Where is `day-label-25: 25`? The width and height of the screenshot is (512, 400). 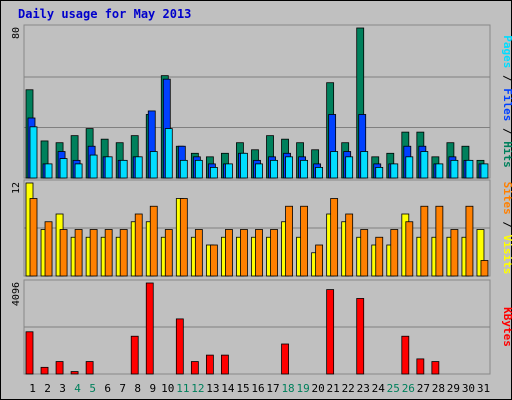
day-label-25: 25 is located at coordinates (393, 388).